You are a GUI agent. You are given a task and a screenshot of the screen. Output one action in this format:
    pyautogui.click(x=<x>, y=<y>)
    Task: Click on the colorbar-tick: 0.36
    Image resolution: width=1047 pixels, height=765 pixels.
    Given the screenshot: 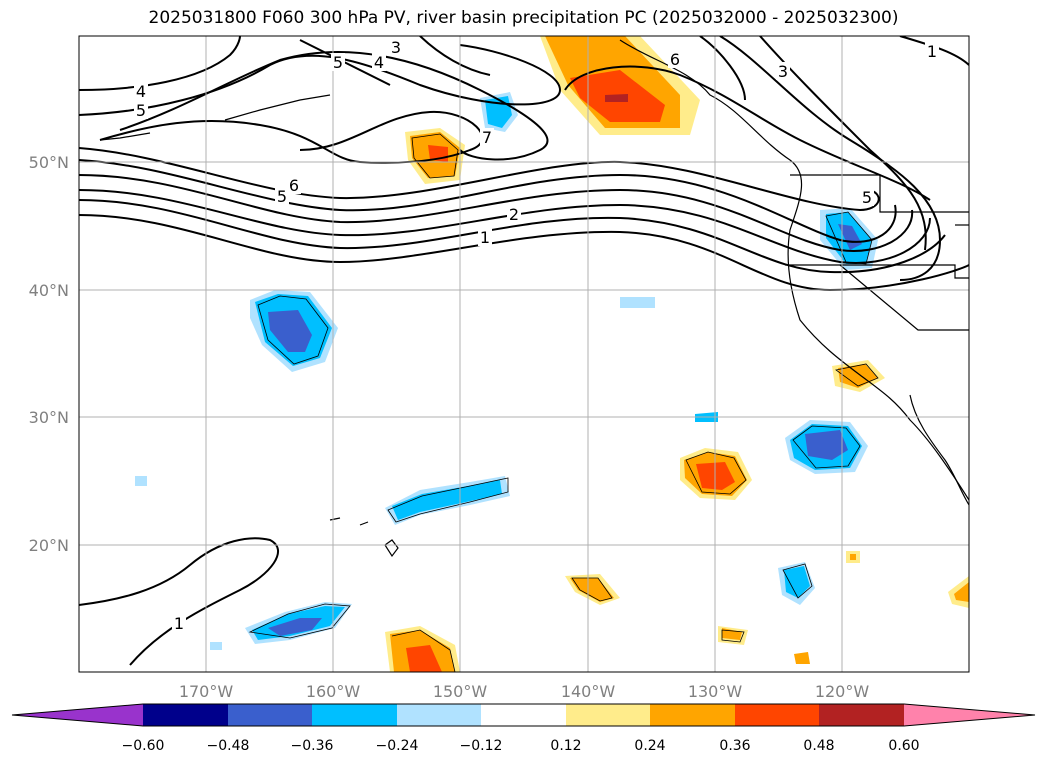 What is the action you would take?
    pyautogui.click(x=734, y=746)
    